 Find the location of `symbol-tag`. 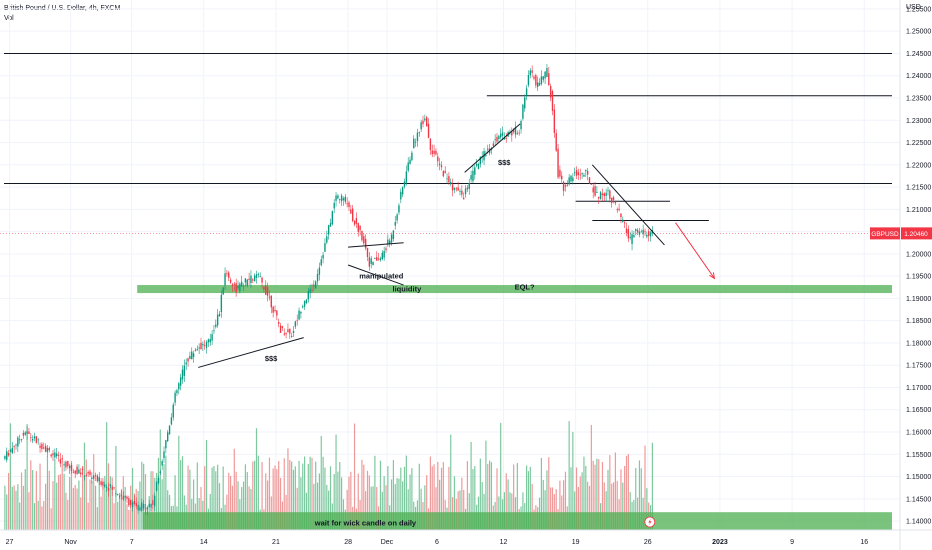

symbol-tag is located at coordinates (885, 233).